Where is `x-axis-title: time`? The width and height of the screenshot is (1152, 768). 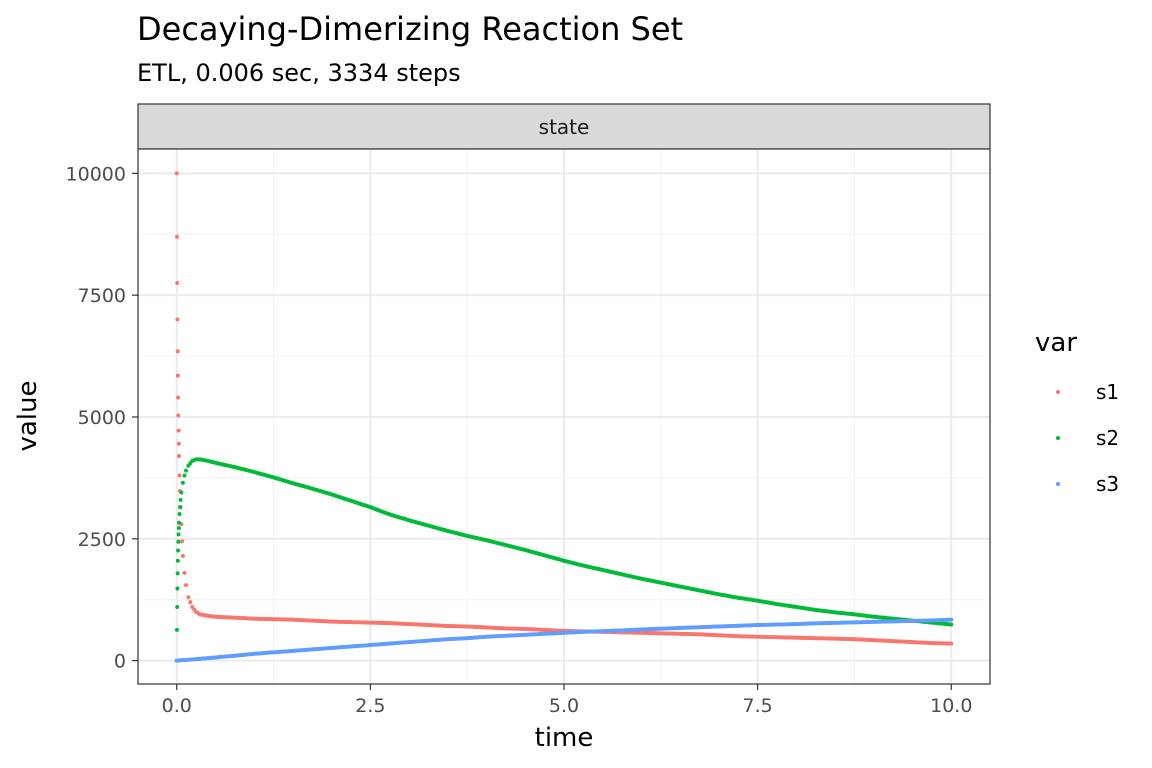 x-axis-title: time is located at coordinates (564, 738).